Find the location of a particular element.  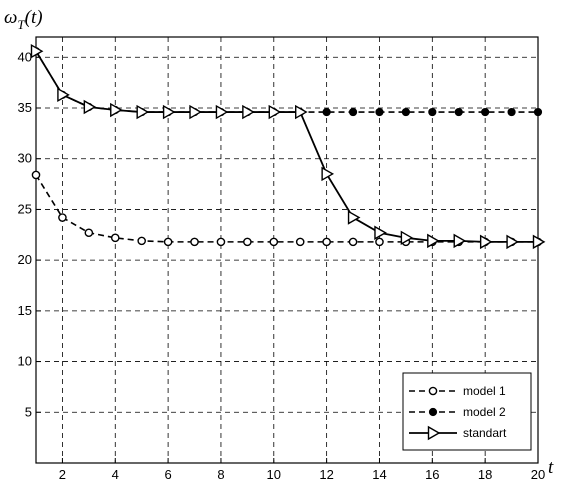

legend: model 1 model 2 standart is located at coordinates (467, 411).